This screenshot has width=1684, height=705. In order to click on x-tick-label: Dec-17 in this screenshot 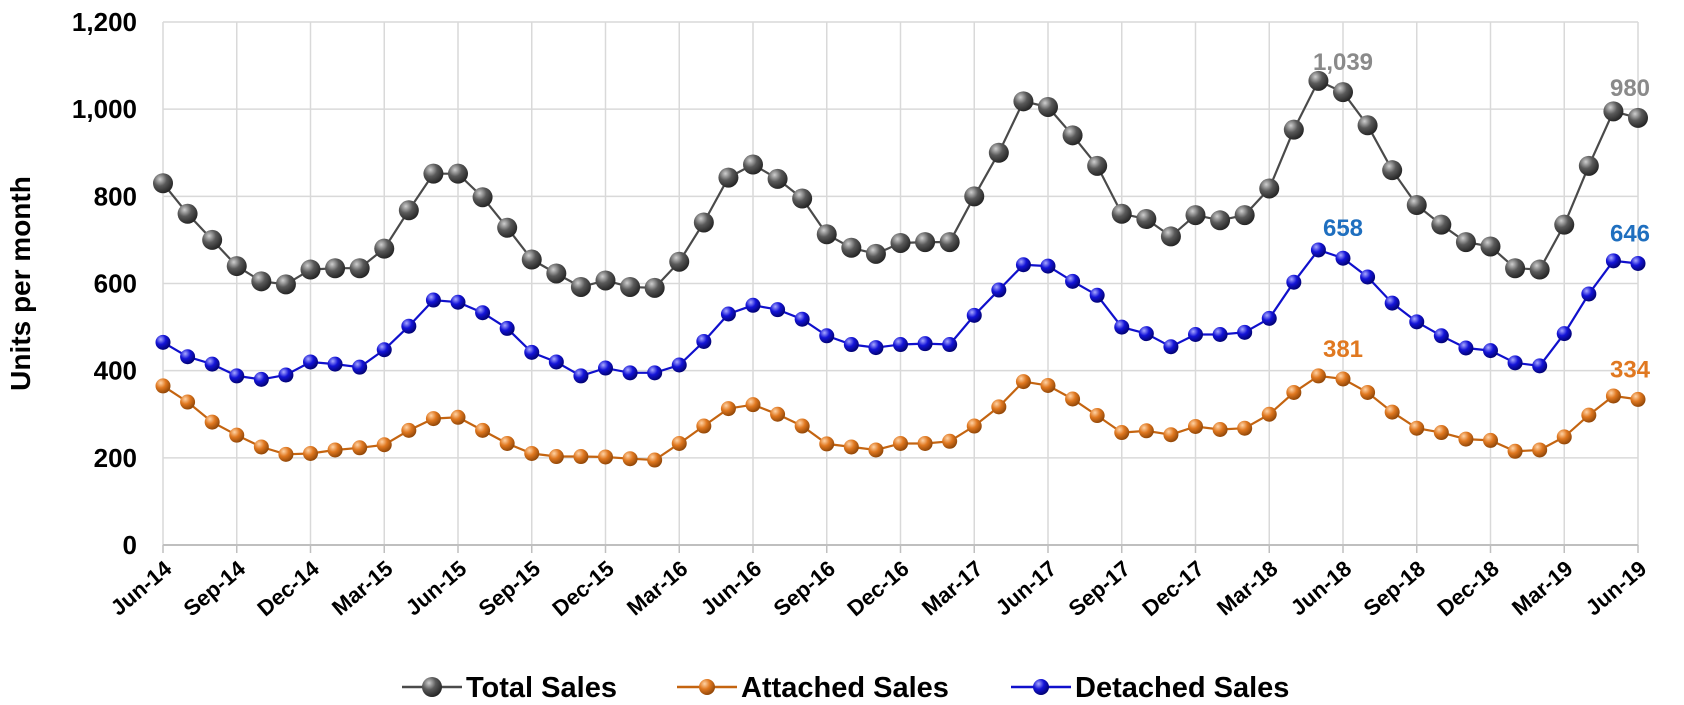, I will do `click(1172, 589)`.